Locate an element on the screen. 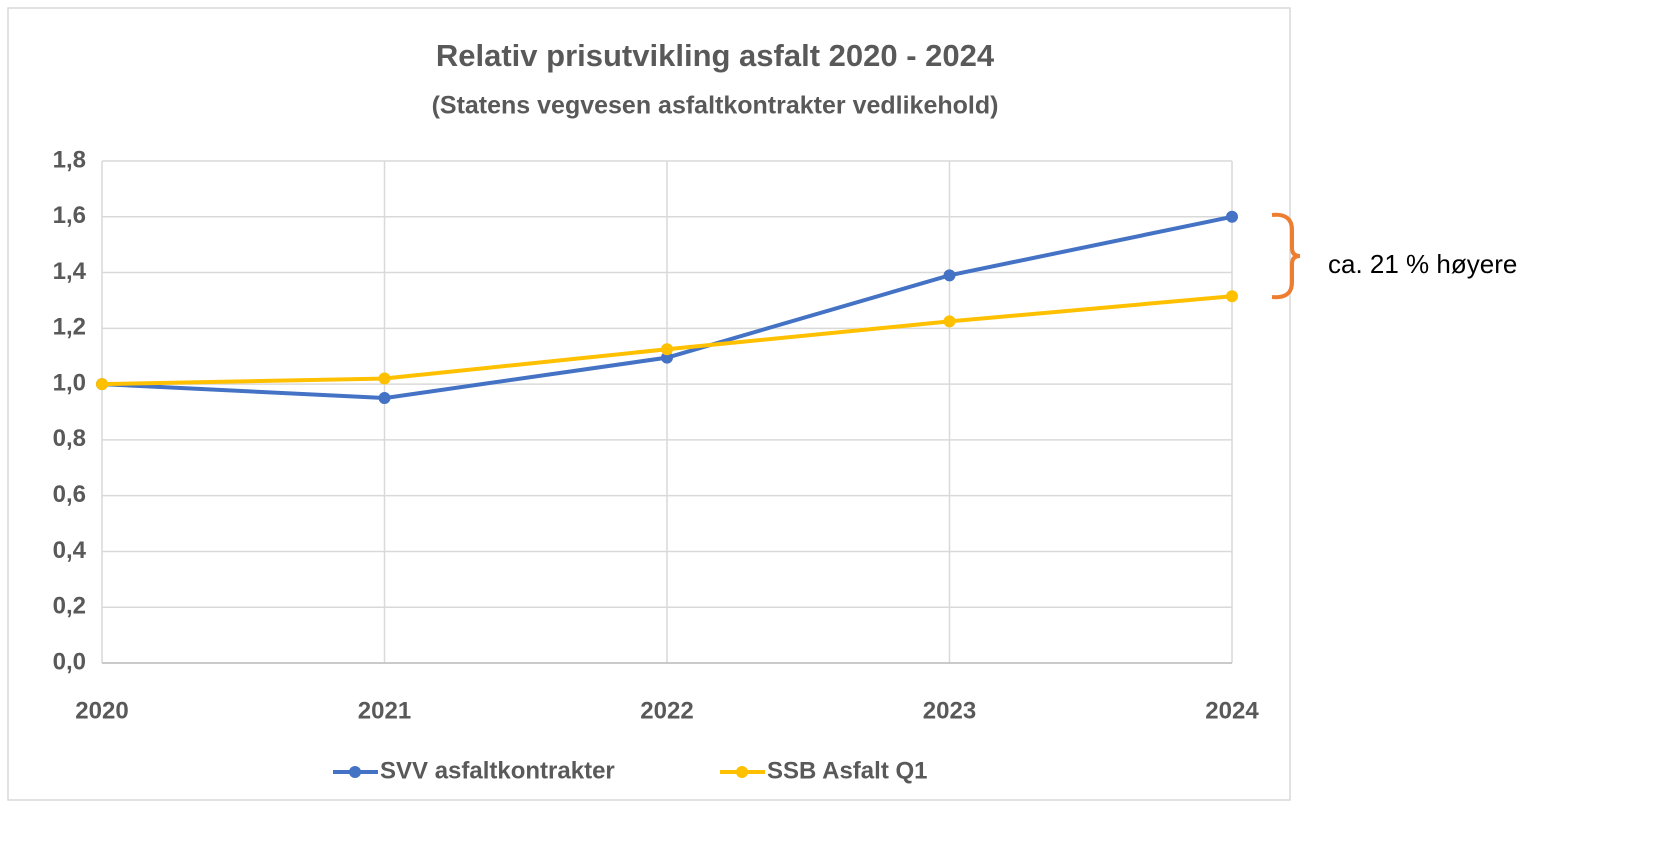 Image resolution: width=1676 pixels, height=861 pixels. legend-label: SVV asfaltkontrakter is located at coordinates (497, 770).